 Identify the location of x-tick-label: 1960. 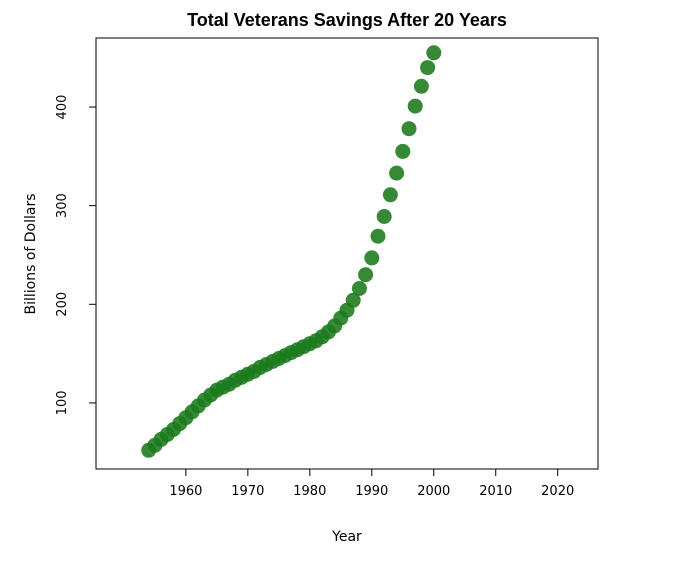
(185, 491).